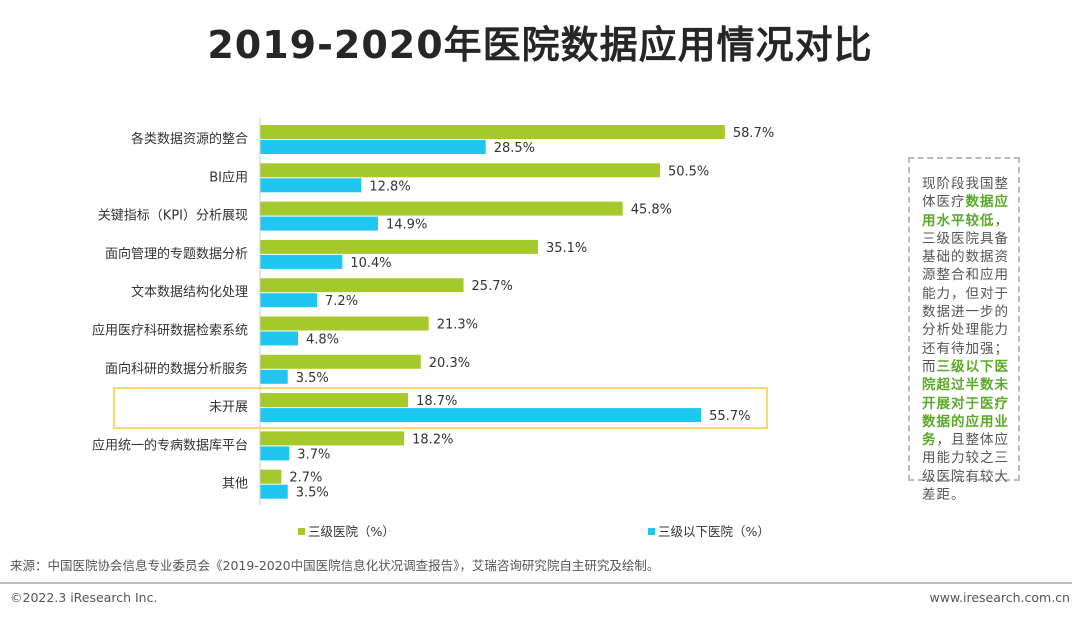 This screenshot has width=1080, height=617. Describe the element at coordinates (492, 286) in the screenshot. I see `data-label: 25.7%` at that location.